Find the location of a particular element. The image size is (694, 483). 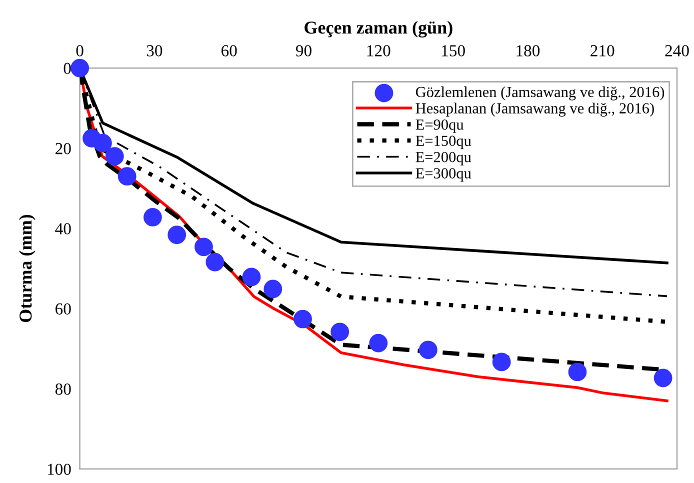

x-tick-label: 30 is located at coordinates (154, 50).